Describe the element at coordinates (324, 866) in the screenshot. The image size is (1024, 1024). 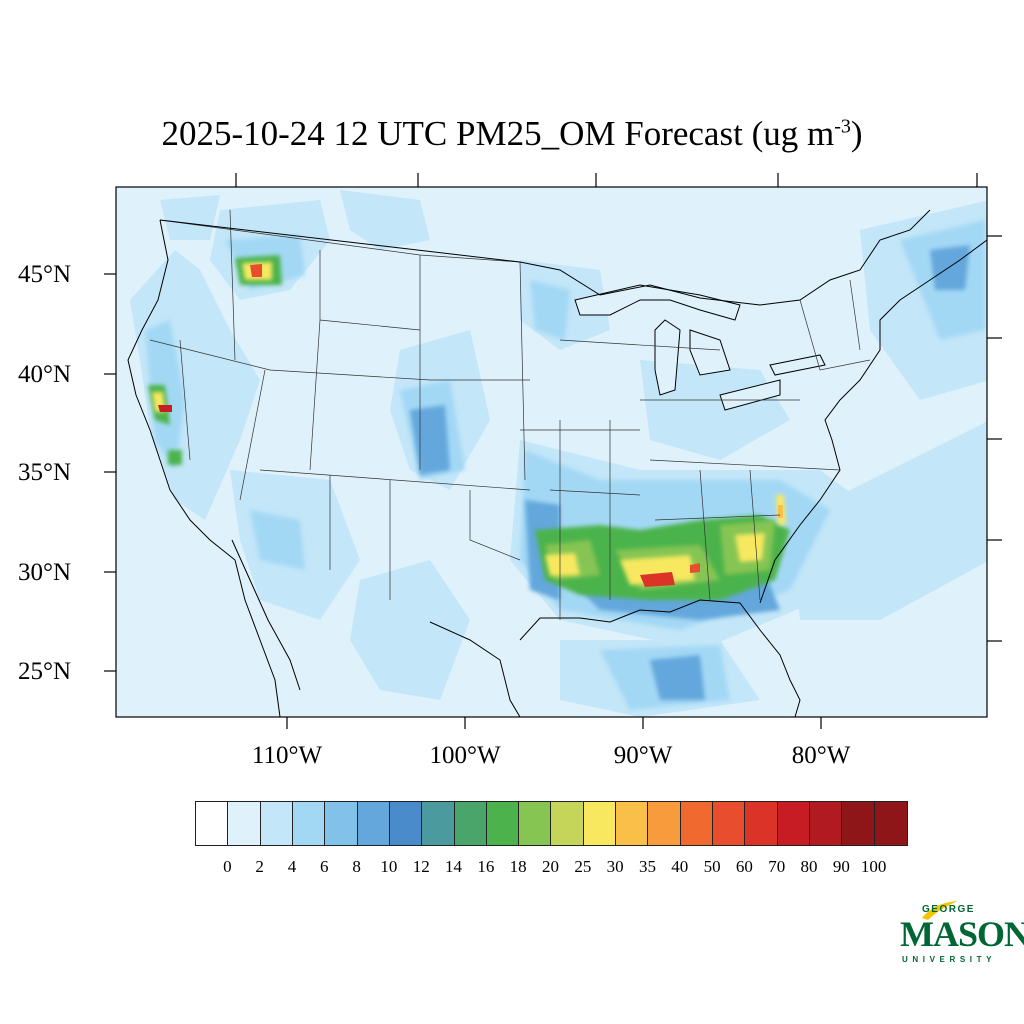
I see `colorbar-label: 6` at that location.